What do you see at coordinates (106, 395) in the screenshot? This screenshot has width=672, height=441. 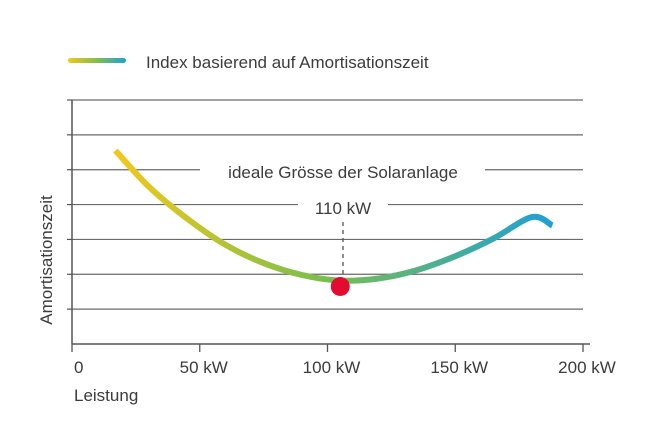 I see `x-axis-title: Leistung` at bounding box center [106, 395].